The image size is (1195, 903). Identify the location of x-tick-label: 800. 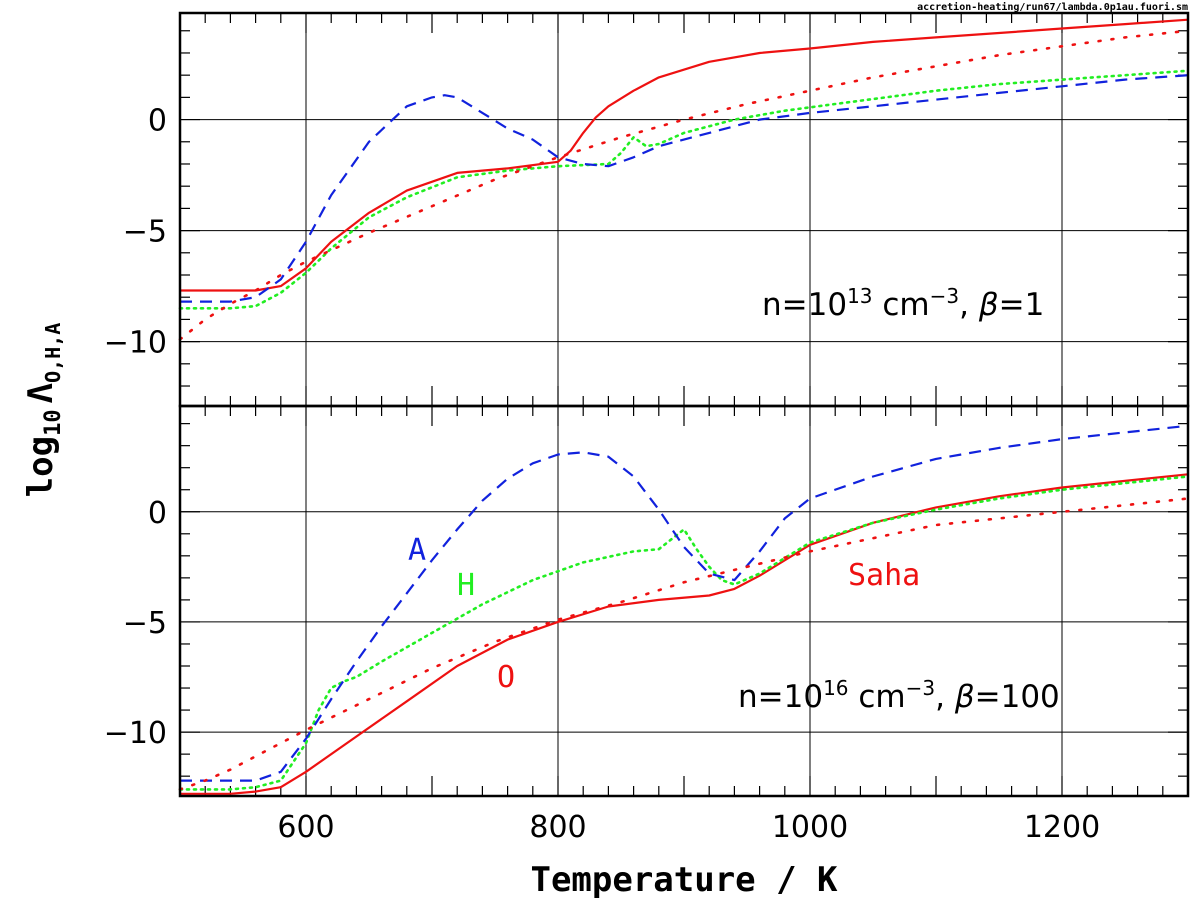
(557, 827).